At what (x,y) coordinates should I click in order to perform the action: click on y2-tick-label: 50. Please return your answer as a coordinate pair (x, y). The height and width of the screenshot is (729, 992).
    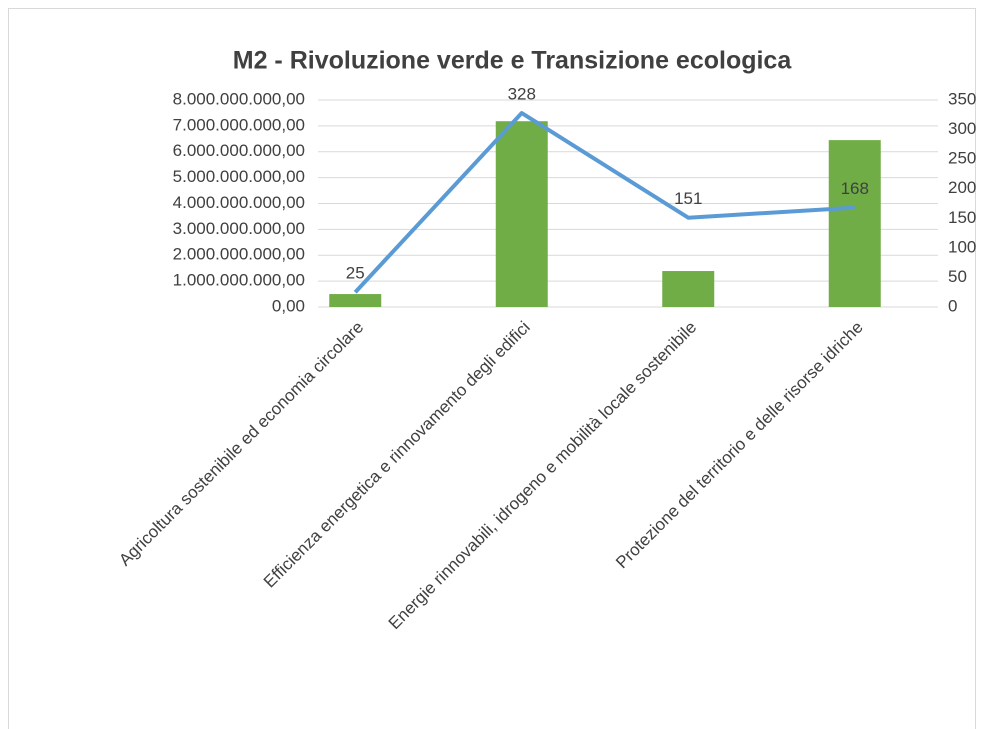
    Looking at the image, I should click on (957, 276).